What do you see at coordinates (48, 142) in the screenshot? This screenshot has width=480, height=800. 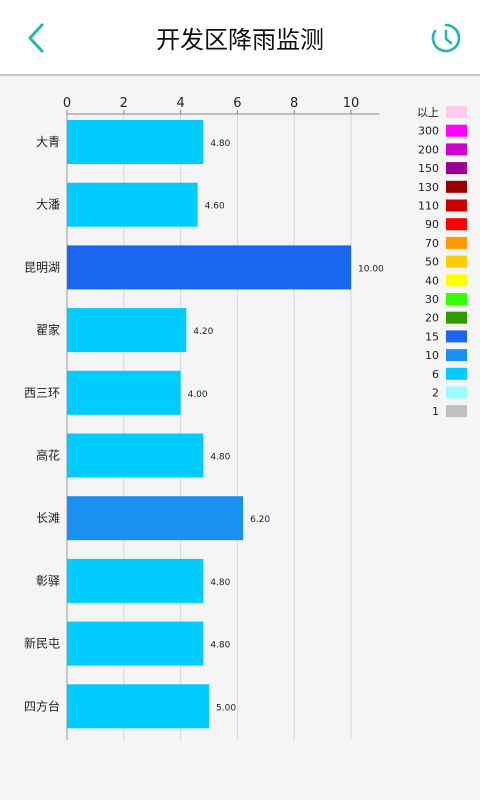 I see `category-label: 大青` at bounding box center [48, 142].